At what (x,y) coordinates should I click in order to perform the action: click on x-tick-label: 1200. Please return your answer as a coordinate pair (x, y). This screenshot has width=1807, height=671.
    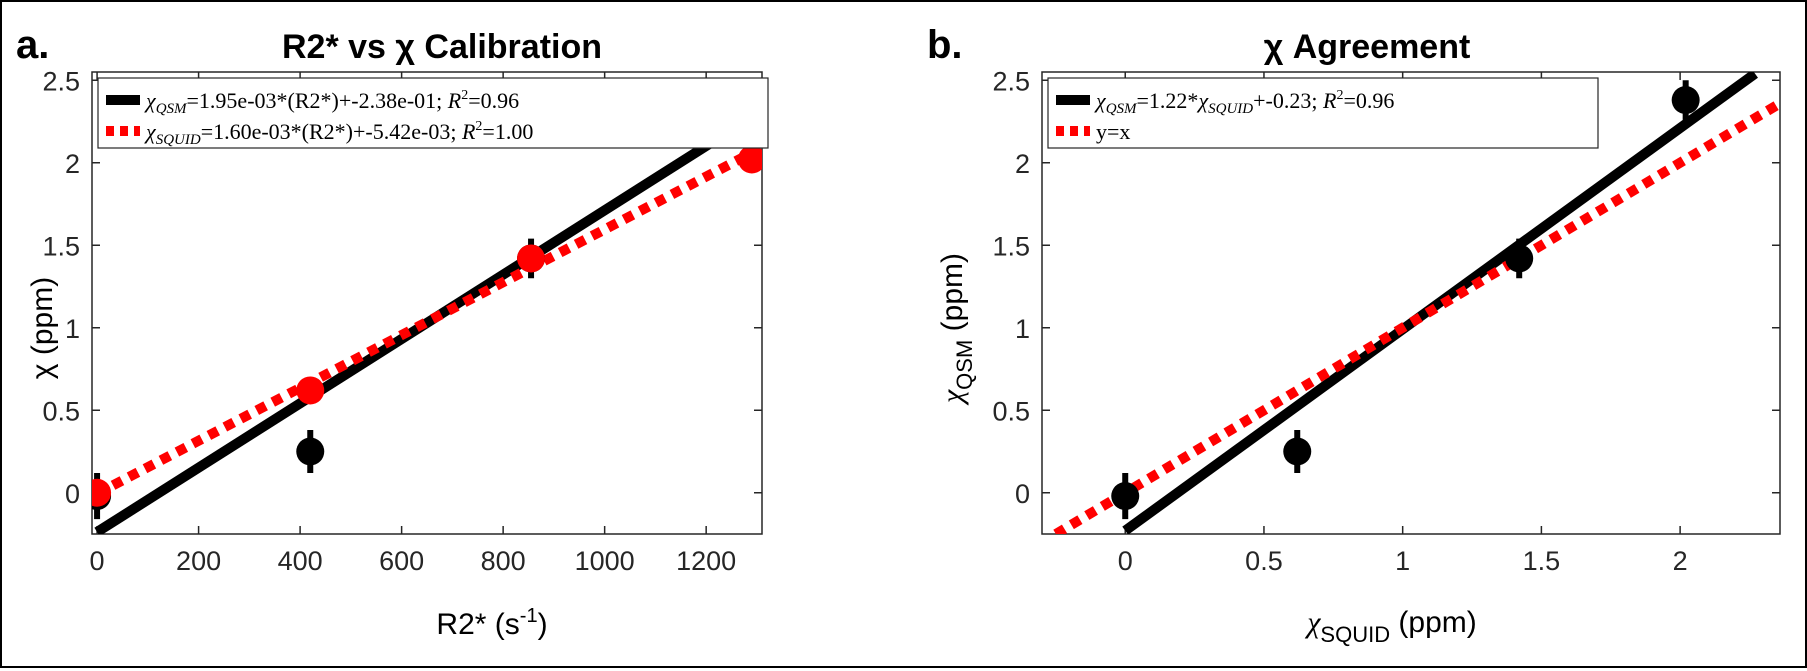
    Looking at the image, I should click on (706, 561).